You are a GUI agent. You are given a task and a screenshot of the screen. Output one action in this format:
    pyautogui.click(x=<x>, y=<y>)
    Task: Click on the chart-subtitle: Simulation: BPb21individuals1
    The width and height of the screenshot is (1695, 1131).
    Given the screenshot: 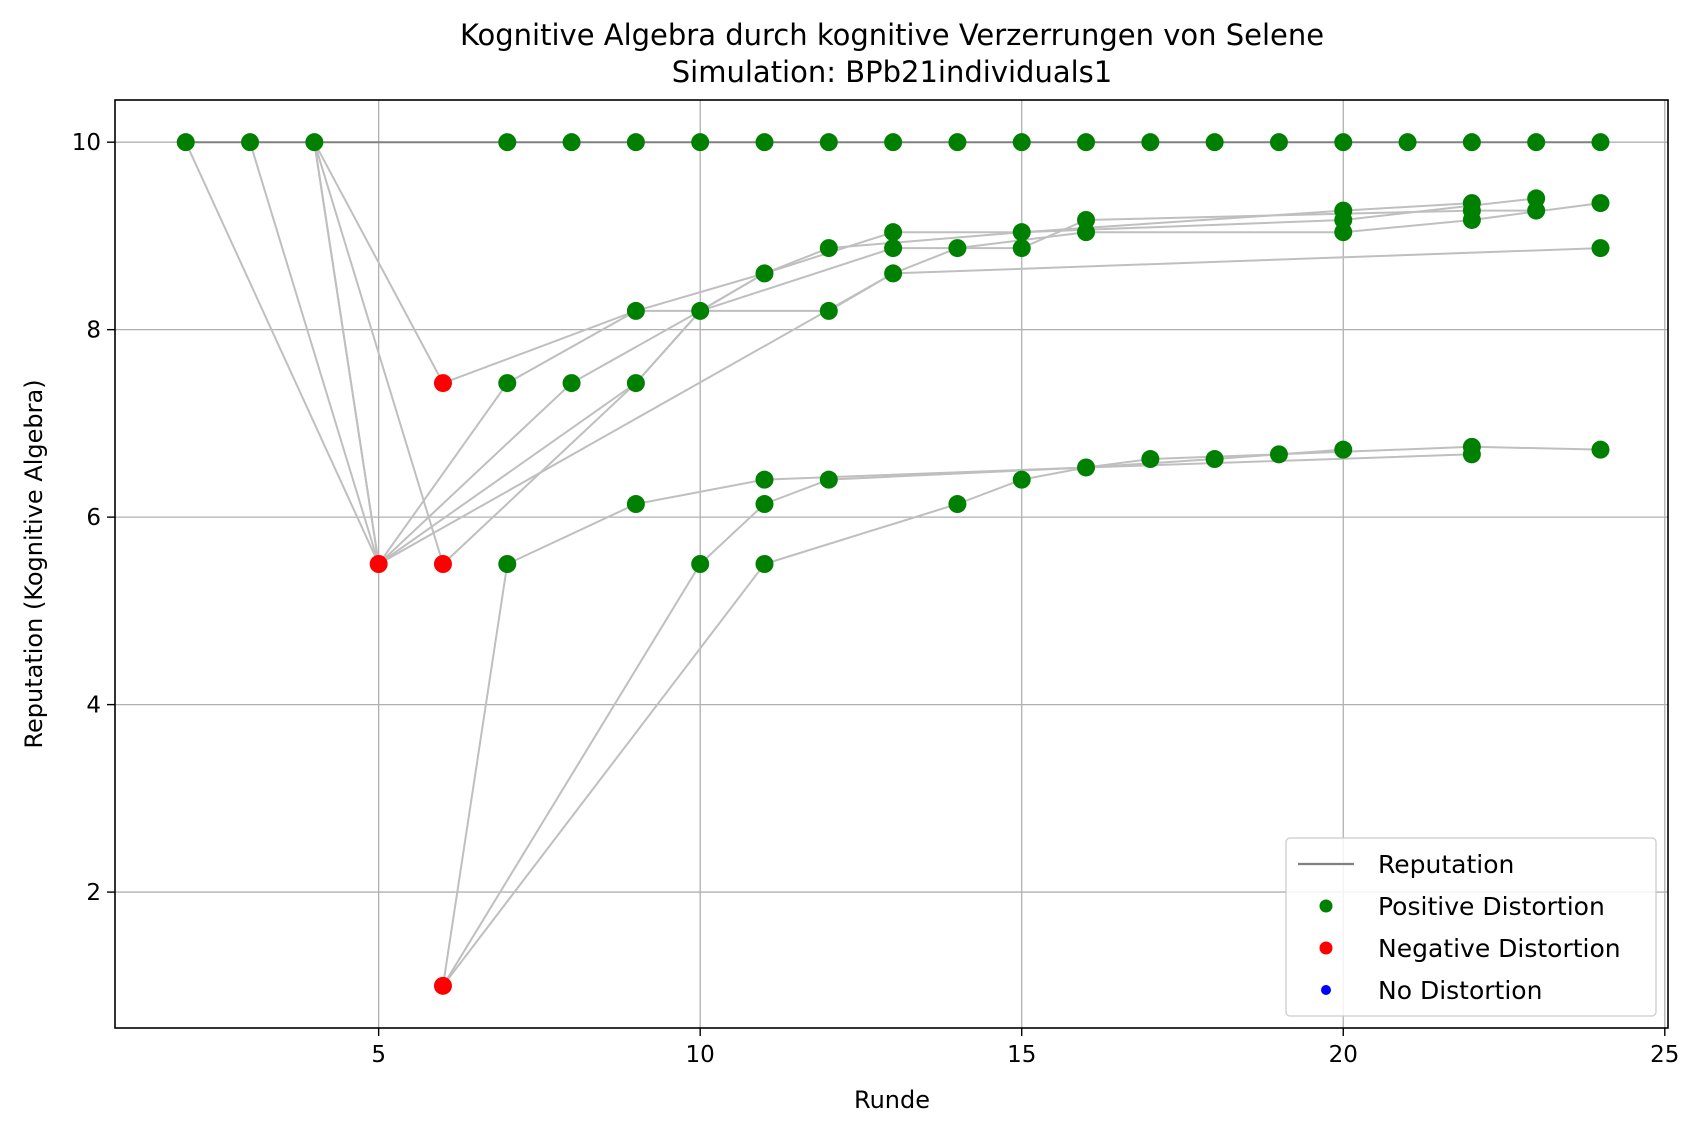 What is the action you would take?
    pyautogui.click(x=892, y=72)
    